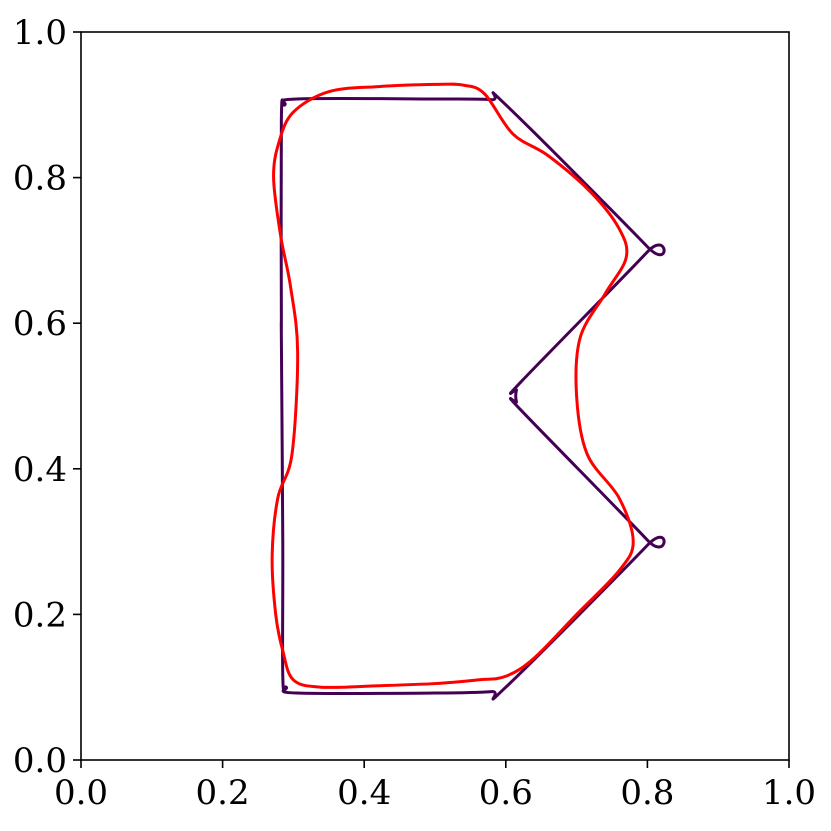 The width and height of the screenshot is (831, 831). I want to click on x-tick-label: 0.0, so click(81, 793).